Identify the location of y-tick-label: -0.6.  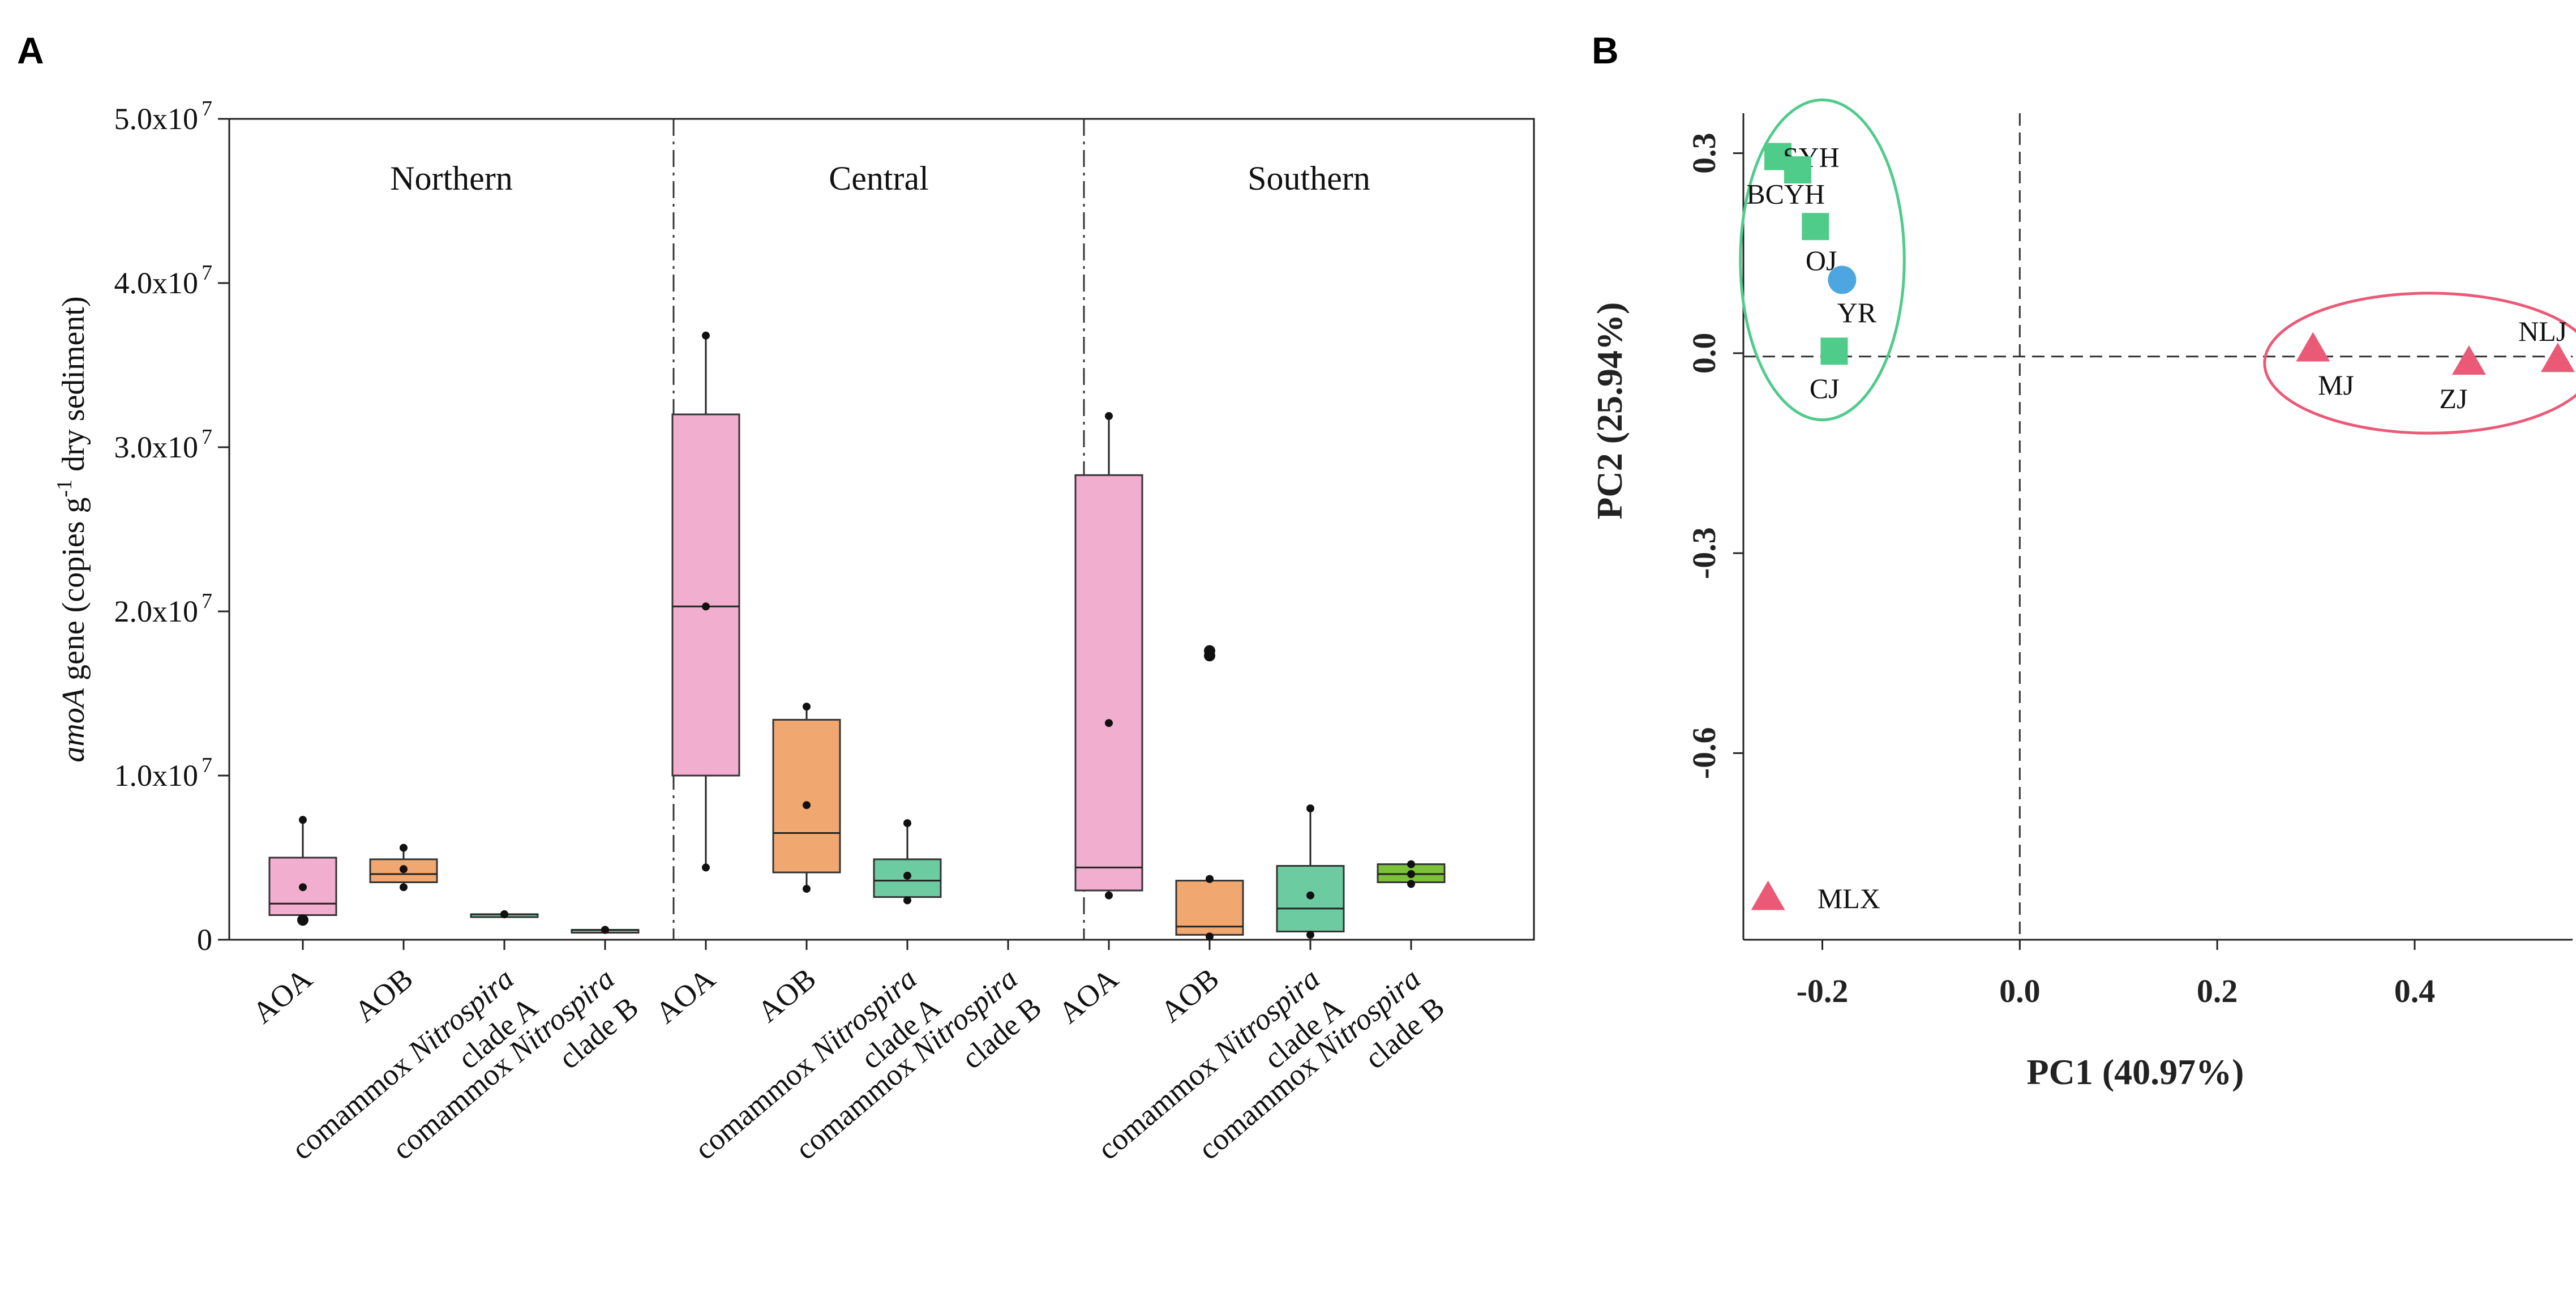
(1704, 753).